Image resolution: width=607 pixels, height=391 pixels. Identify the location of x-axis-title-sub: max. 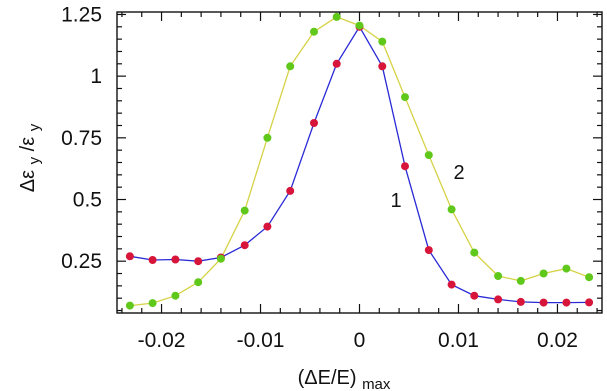
(376, 383).